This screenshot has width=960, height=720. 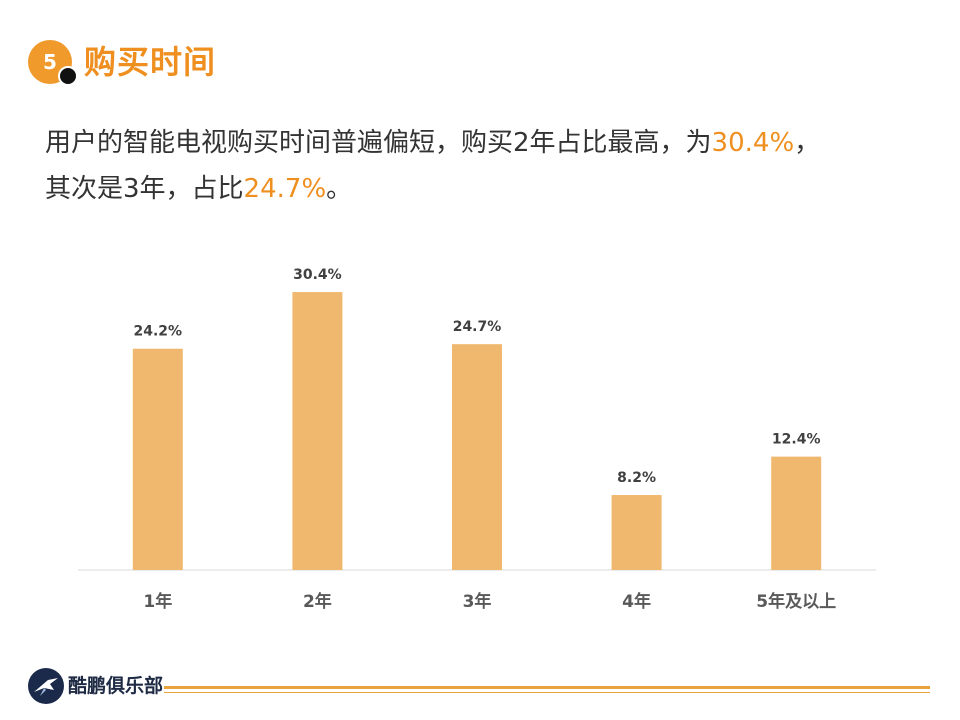 What do you see at coordinates (317, 601) in the screenshot?
I see `x-tick-label: 2年` at bounding box center [317, 601].